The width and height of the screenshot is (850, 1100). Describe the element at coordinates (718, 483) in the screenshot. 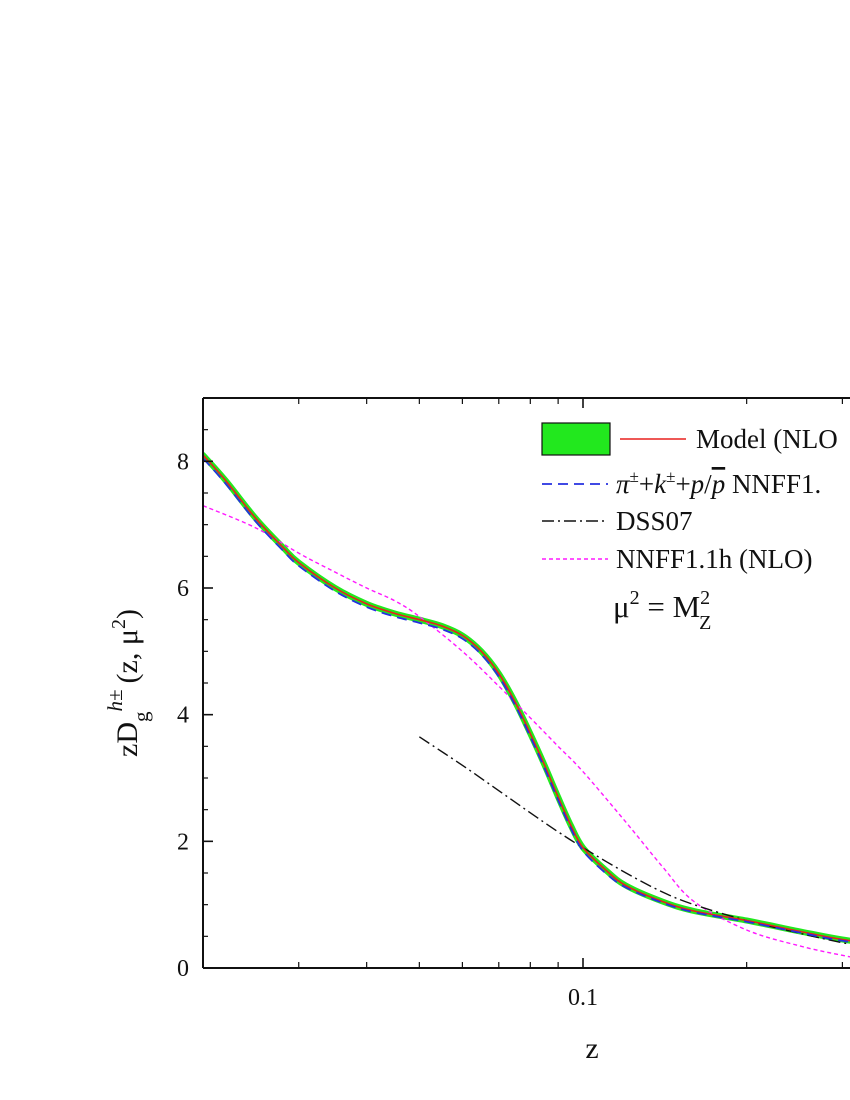

I see `legend-label-nnff1-sum: π±+k±+p/p NNFF1.` at that location.